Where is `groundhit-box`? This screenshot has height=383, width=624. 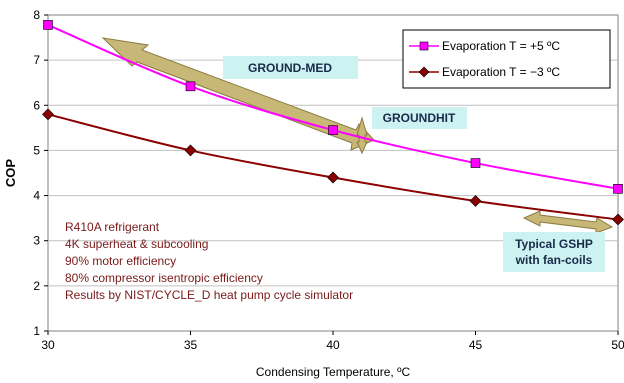
groundhit-box is located at coordinates (419, 118).